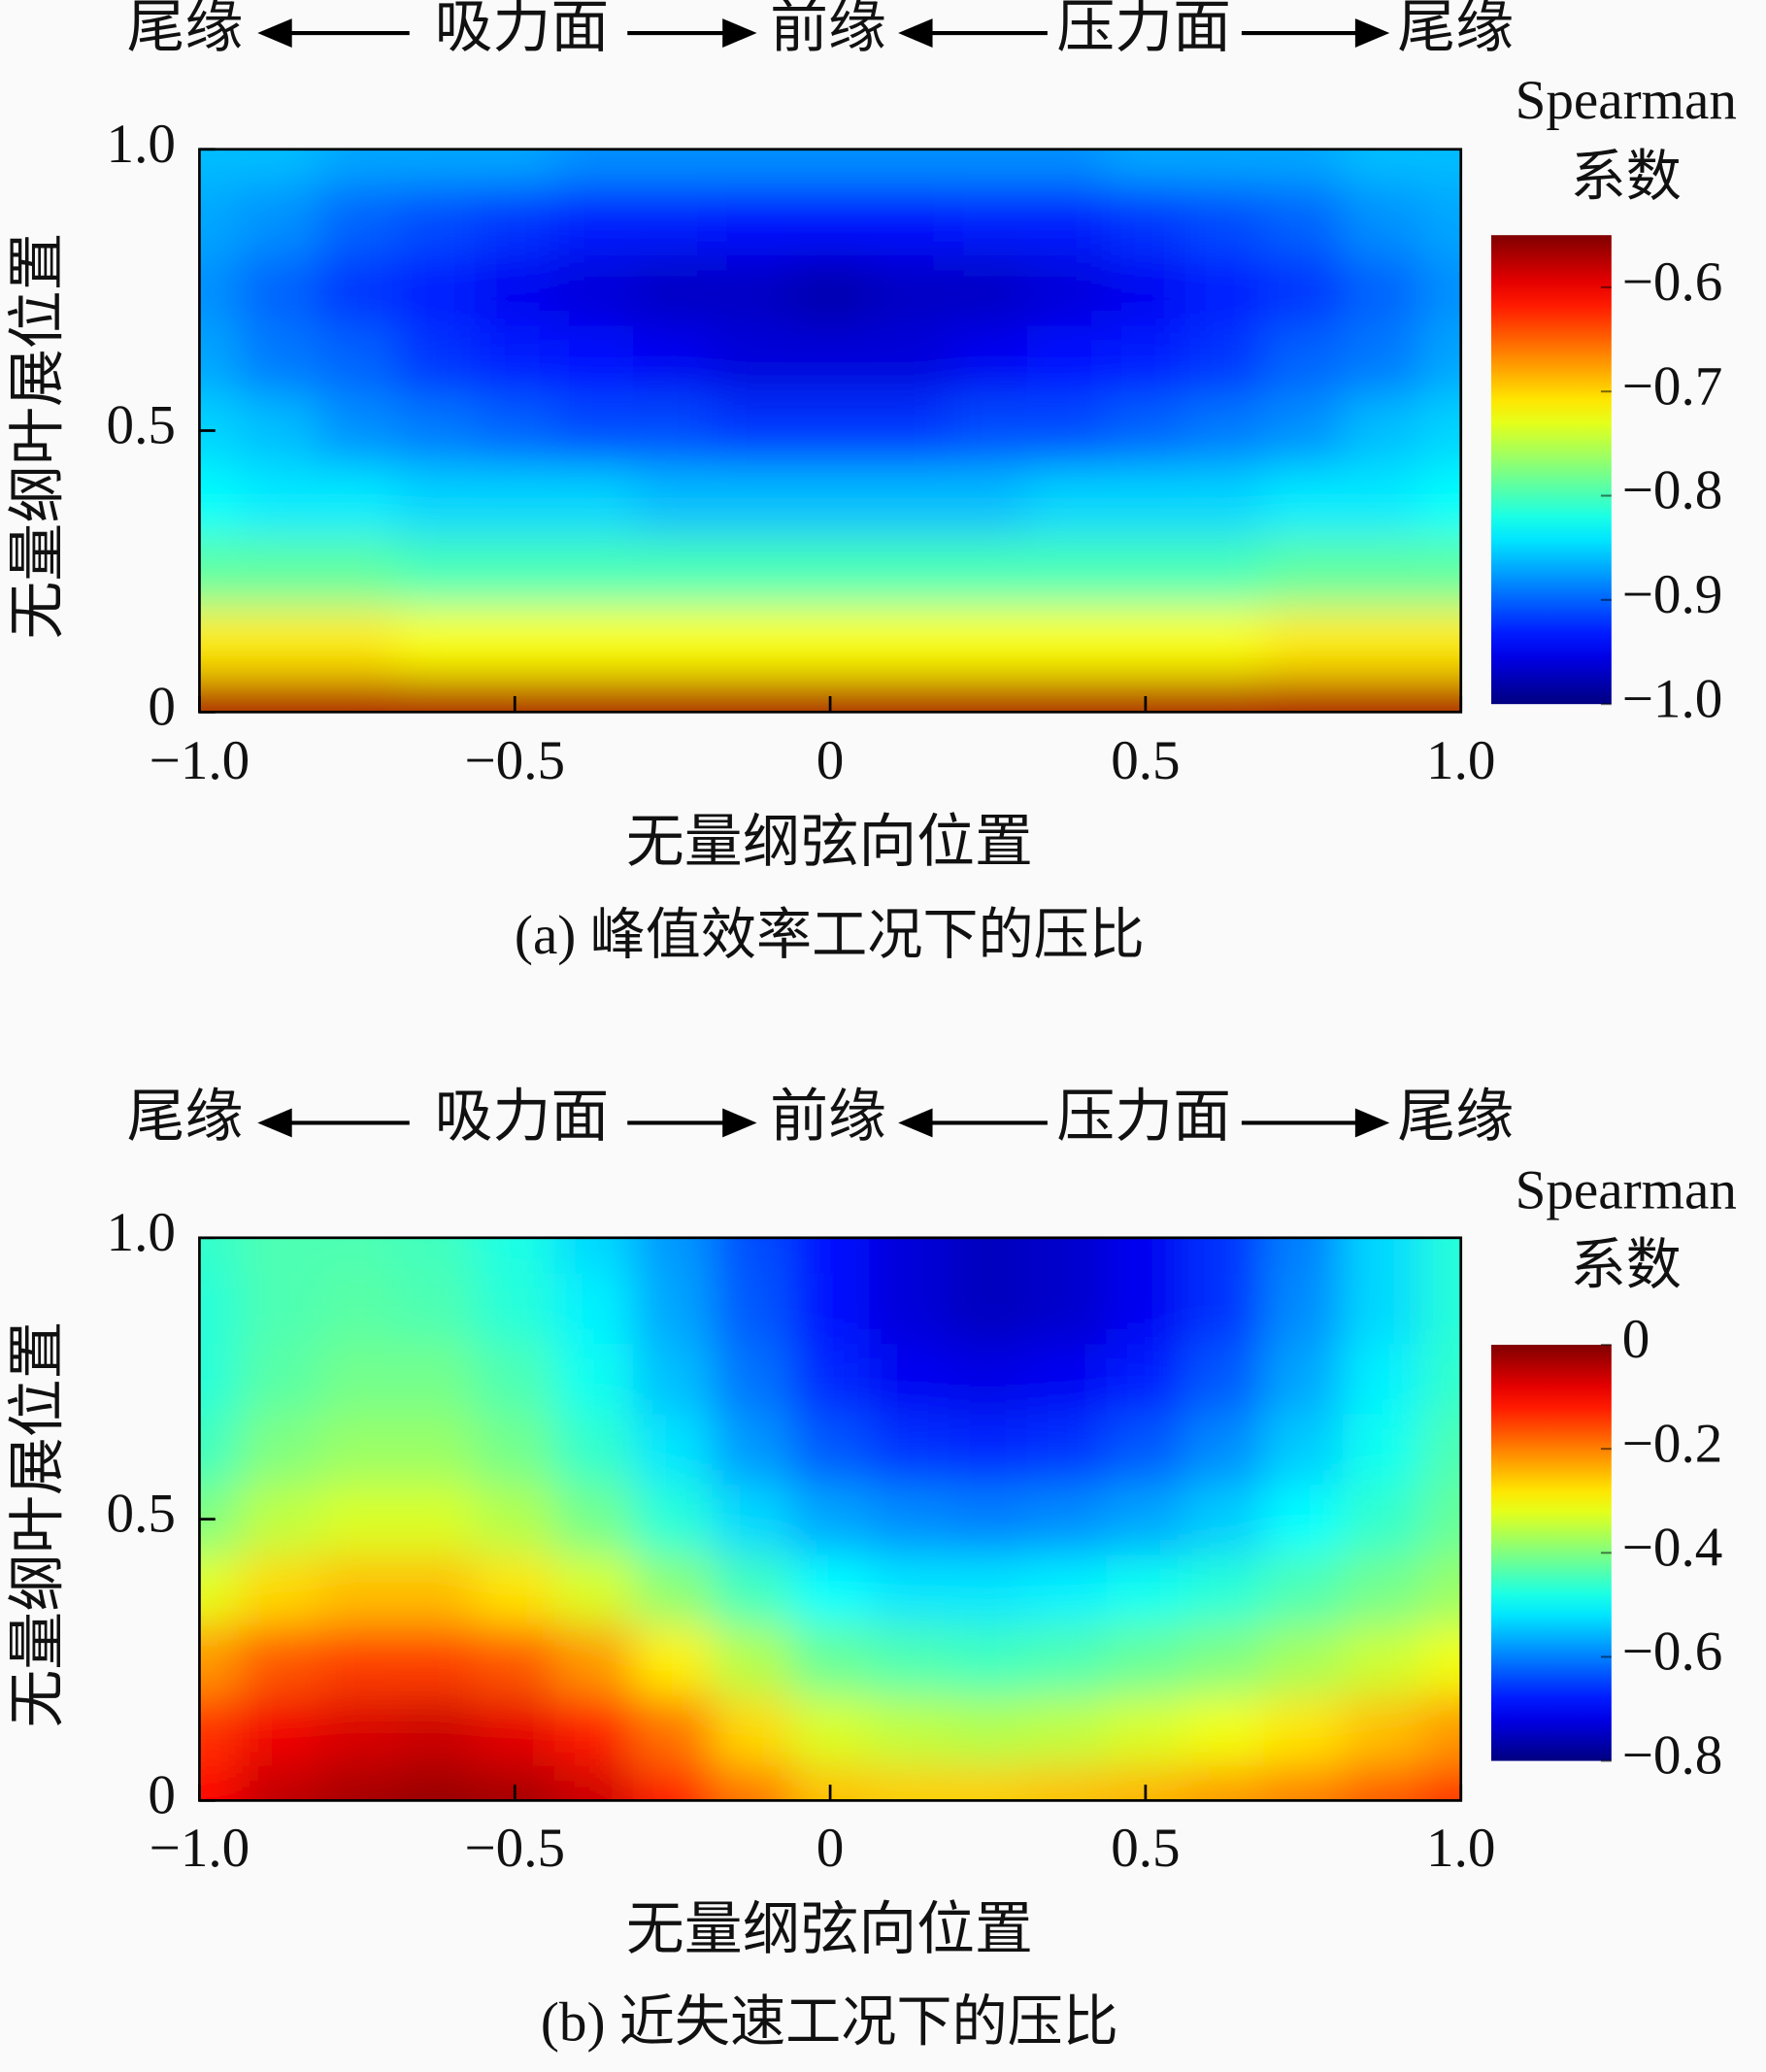 Image resolution: width=1766 pixels, height=2072 pixels. What do you see at coordinates (1672, 386) in the screenshot?
I see `colorbar-tick-label: −0.7` at bounding box center [1672, 386].